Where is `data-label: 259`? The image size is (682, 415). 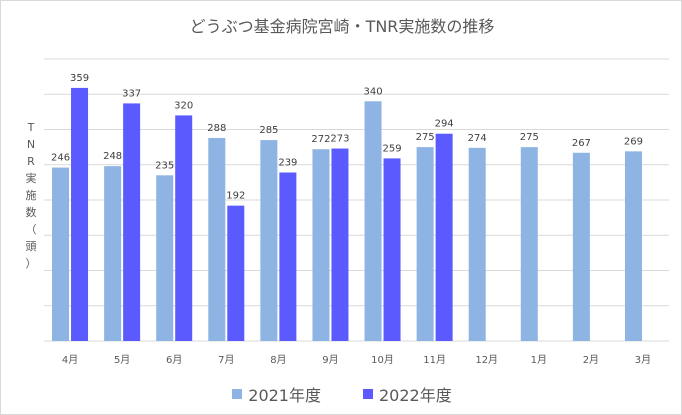
data-label: 259 is located at coordinates (391, 148).